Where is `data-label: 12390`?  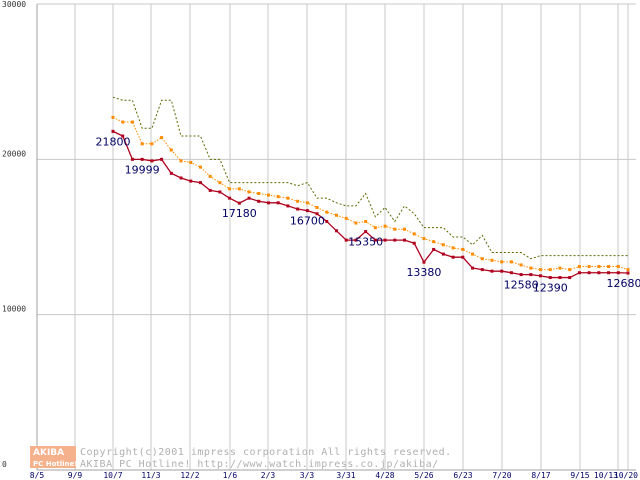 data-label: 12390 is located at coordinates (550, 288).